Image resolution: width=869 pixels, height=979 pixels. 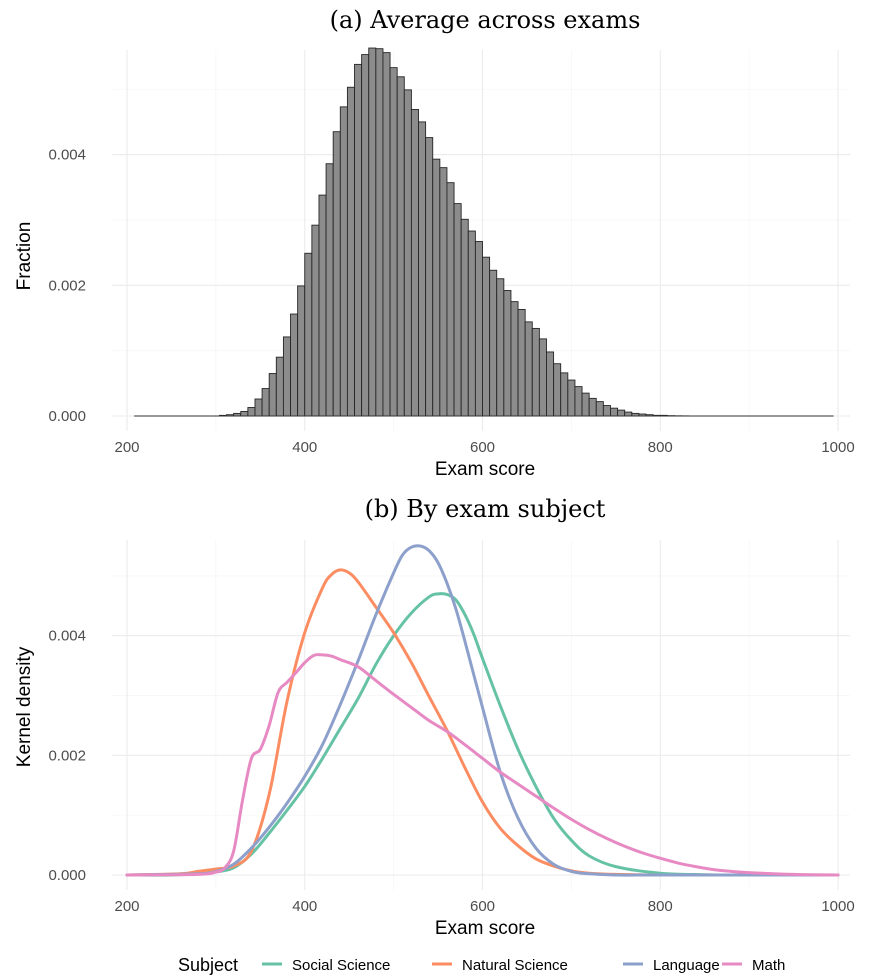 What do you see at coordinates (341, 965) in the screenshot?
I see `legend-label: Social Science` at bounding box center [341, 965].